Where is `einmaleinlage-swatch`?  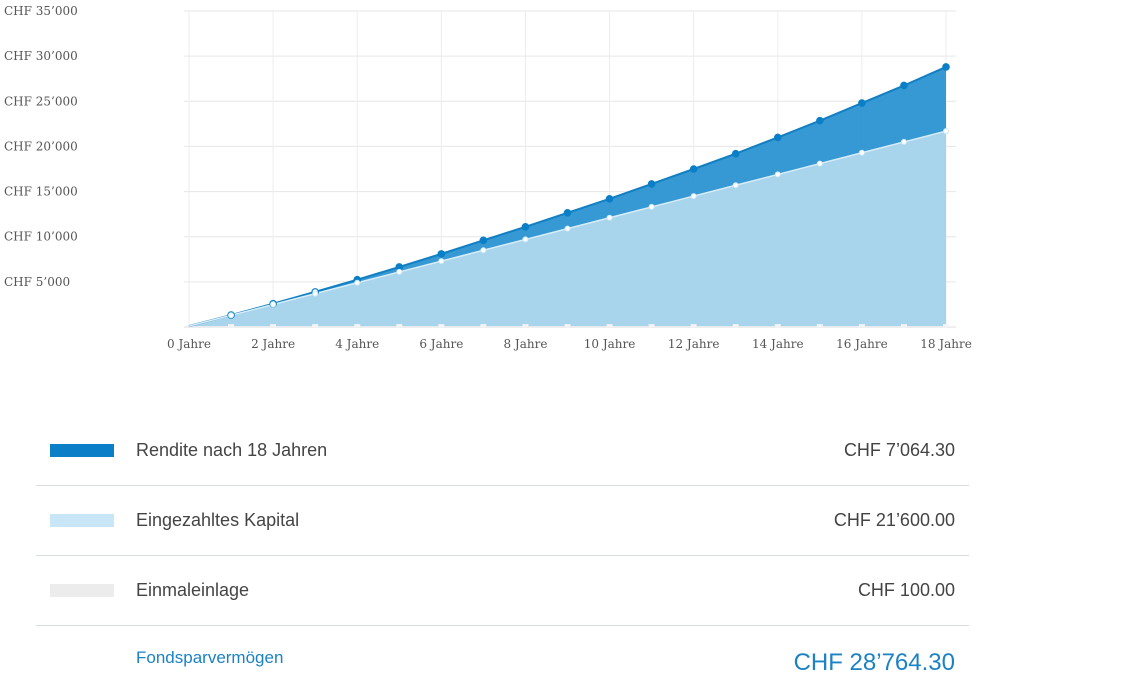
einmaleinlage-swatch is located at coordinates (82, 590).